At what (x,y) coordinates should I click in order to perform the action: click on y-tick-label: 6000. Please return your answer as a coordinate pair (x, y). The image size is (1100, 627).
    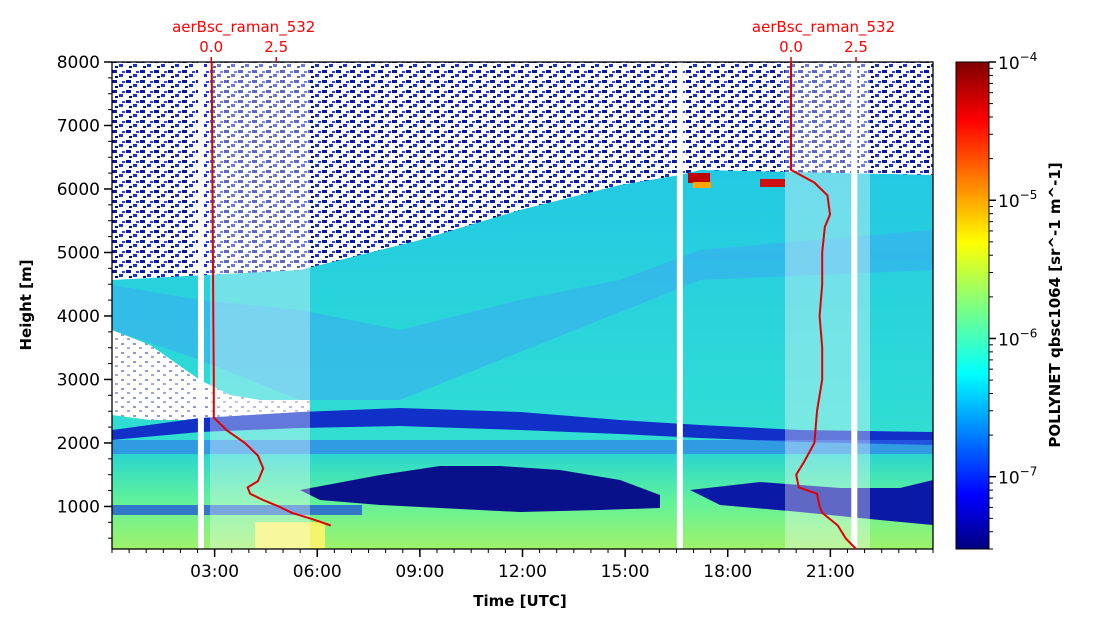
    Looking at the image, I should click on (78, 190).